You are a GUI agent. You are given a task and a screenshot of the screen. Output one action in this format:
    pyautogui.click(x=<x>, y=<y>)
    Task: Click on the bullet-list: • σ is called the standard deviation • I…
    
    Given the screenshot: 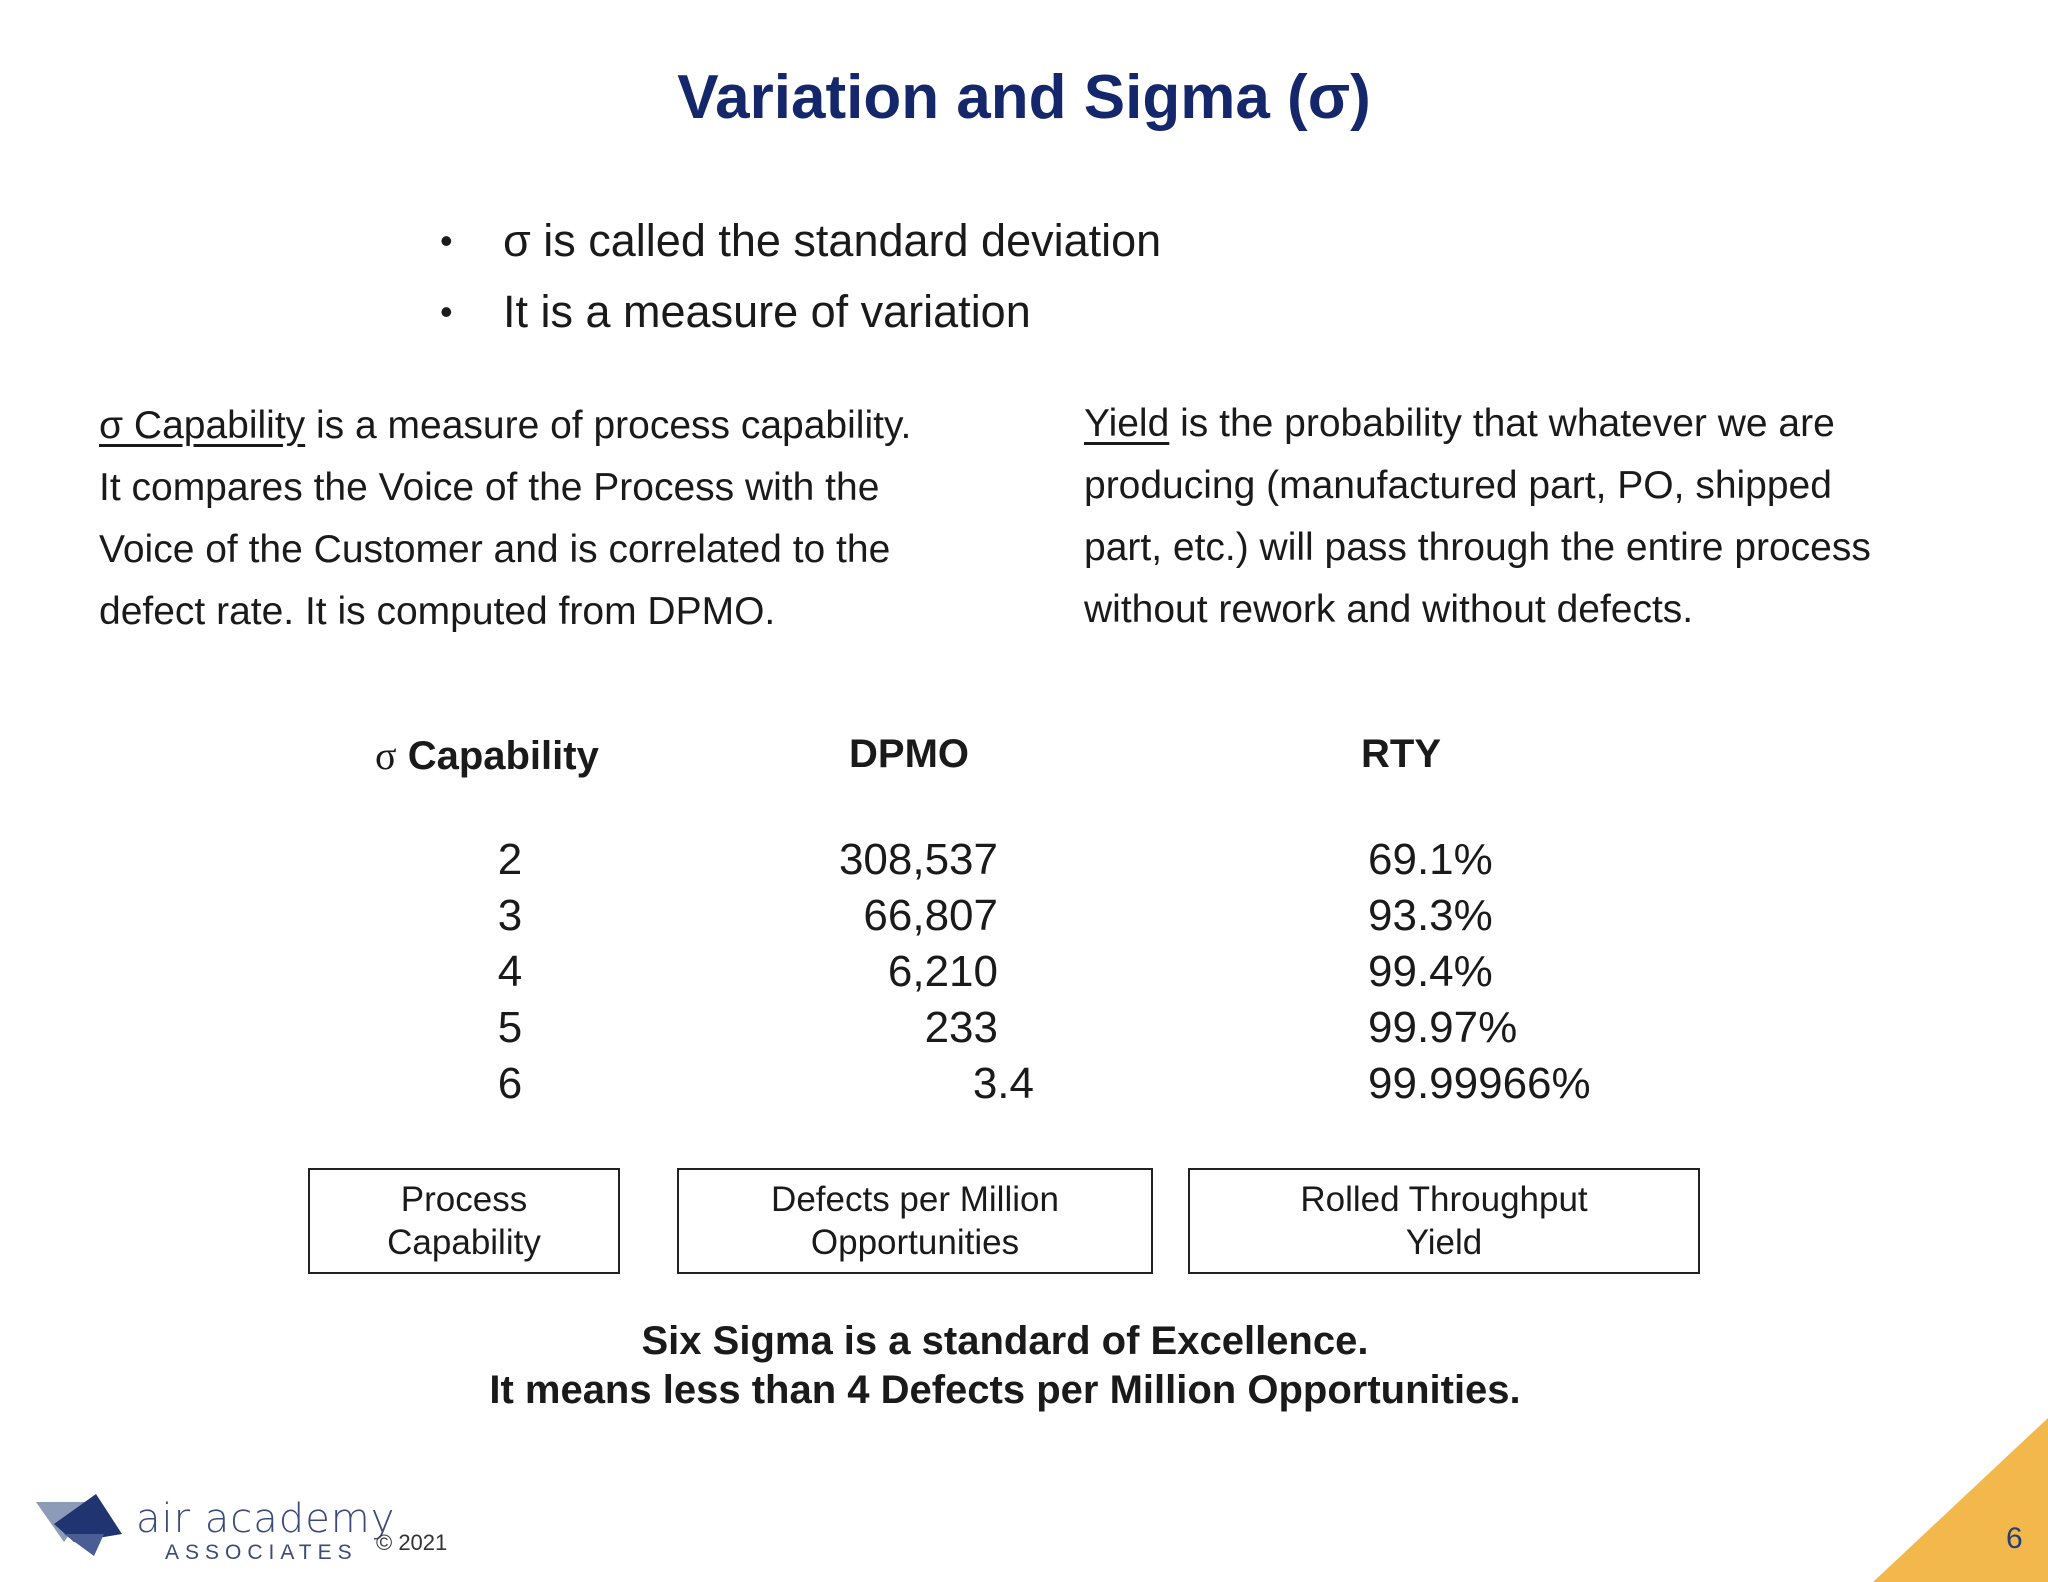 What is the action you would take?
    pyautogui.click(x=800, y=276)
    